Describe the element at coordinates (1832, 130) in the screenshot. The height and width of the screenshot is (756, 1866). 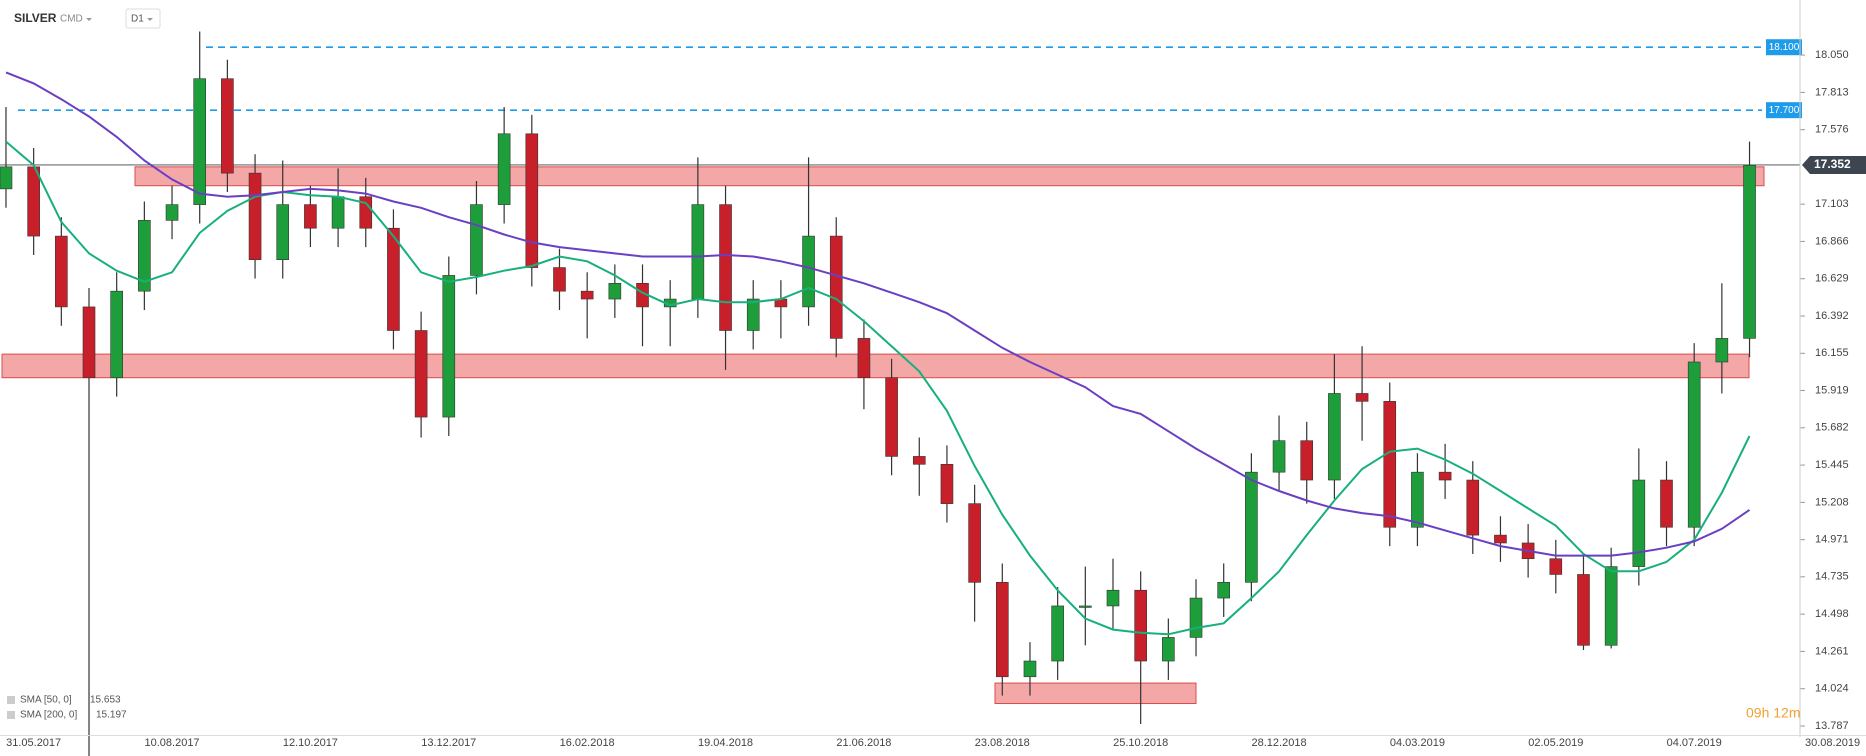
I see `y-tick-label: 17.576` at that location.